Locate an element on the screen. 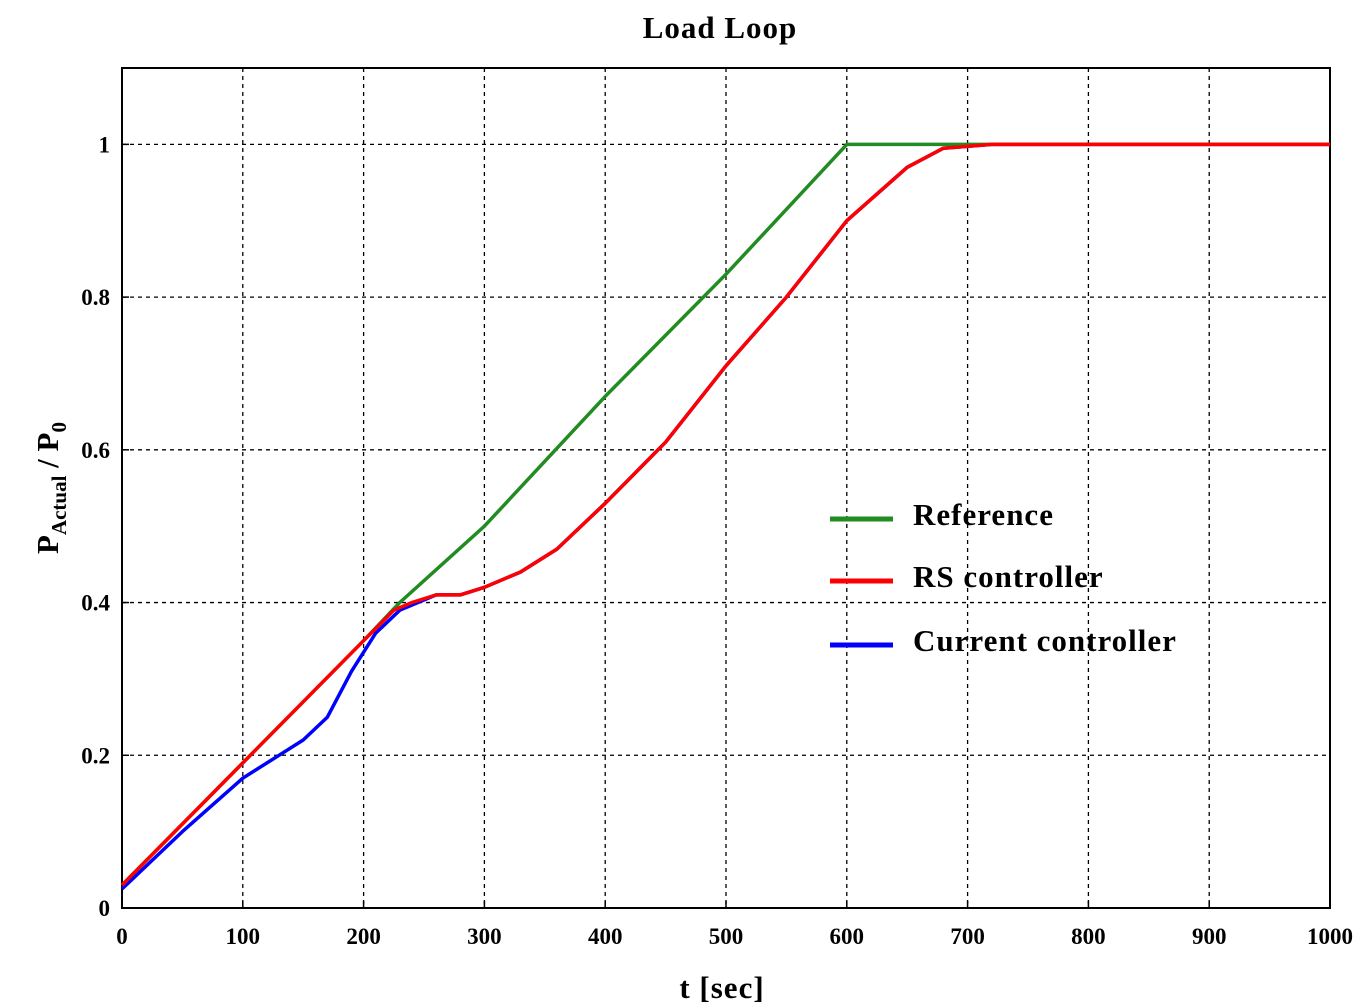 Image resolution: width=1362 pixels, height=1008 pixels. x-axis-label: t [sec] is located at coordinates (721, 987).